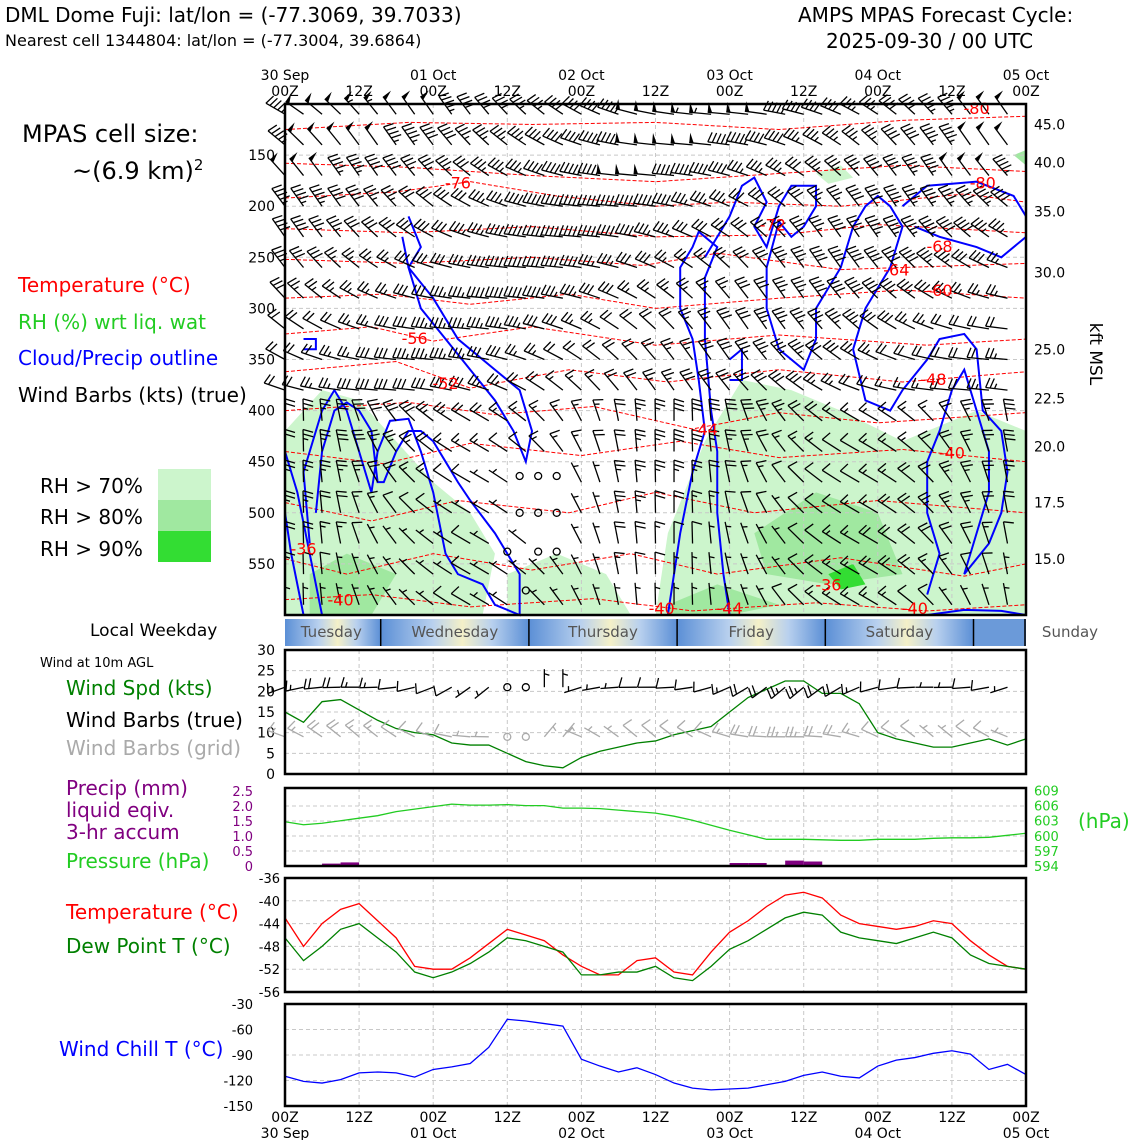  Describe the element at coordinates (433, 1133) in the screenshot. I see `bottom-date-label: 01 Oct` at that location.